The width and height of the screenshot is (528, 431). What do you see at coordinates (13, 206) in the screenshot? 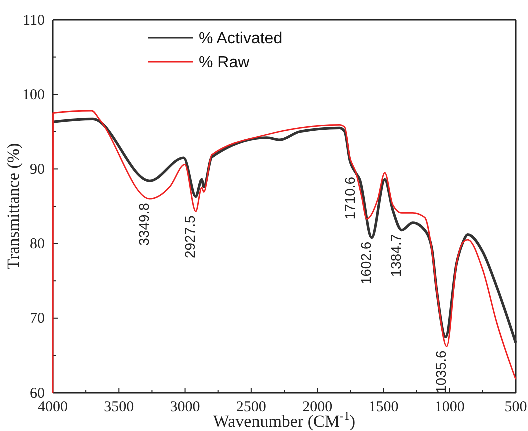
I see `y-axis-title: Transmittance (%)` at bounding box center [13, 206].